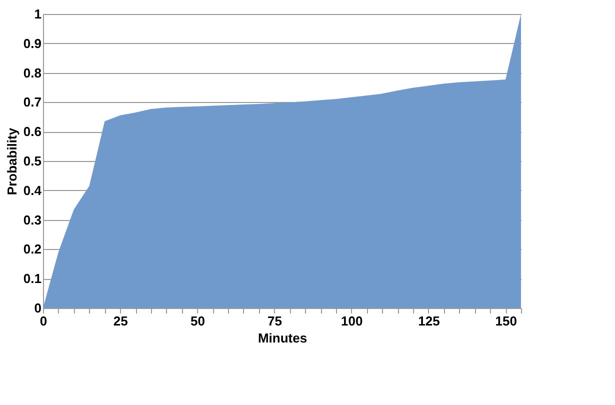  I want to click on x-tick-label: 50, so click(197, 321).